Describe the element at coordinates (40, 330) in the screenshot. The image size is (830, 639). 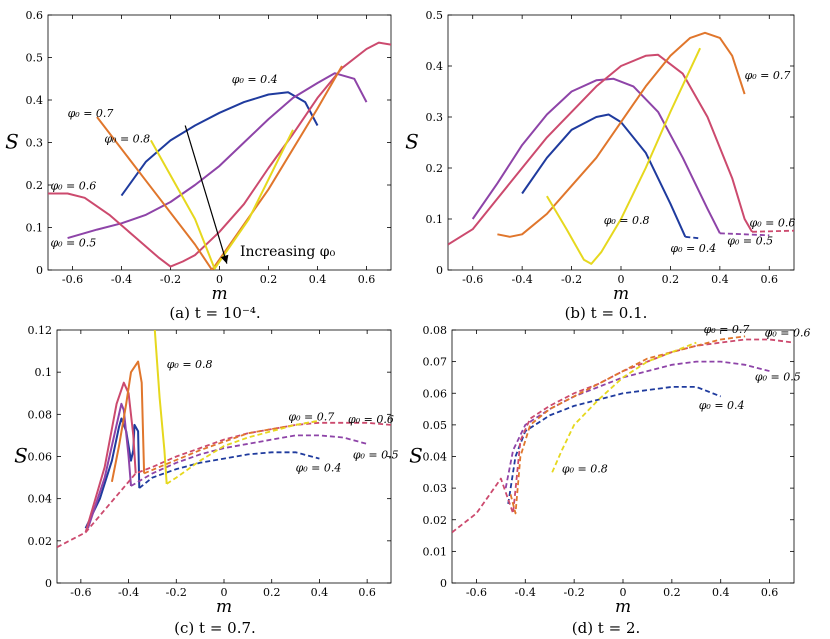
I see `y-tick-label: 0.12` at that location.